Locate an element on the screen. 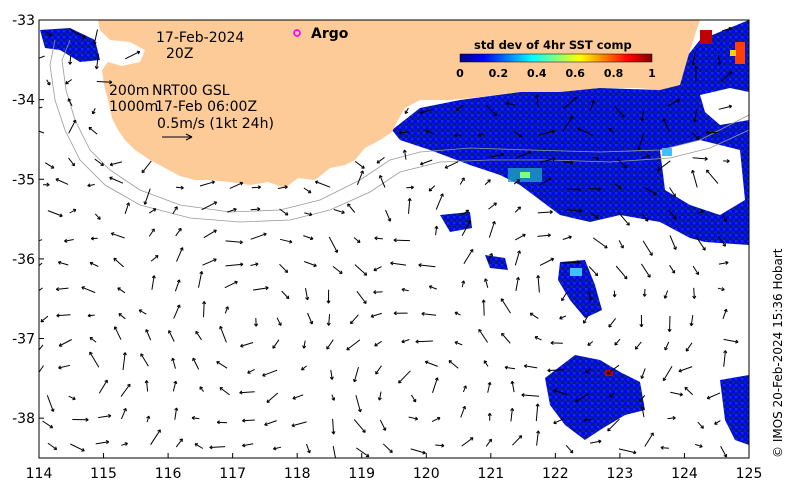  sst-high-cell is located at coordinates (706, 37).